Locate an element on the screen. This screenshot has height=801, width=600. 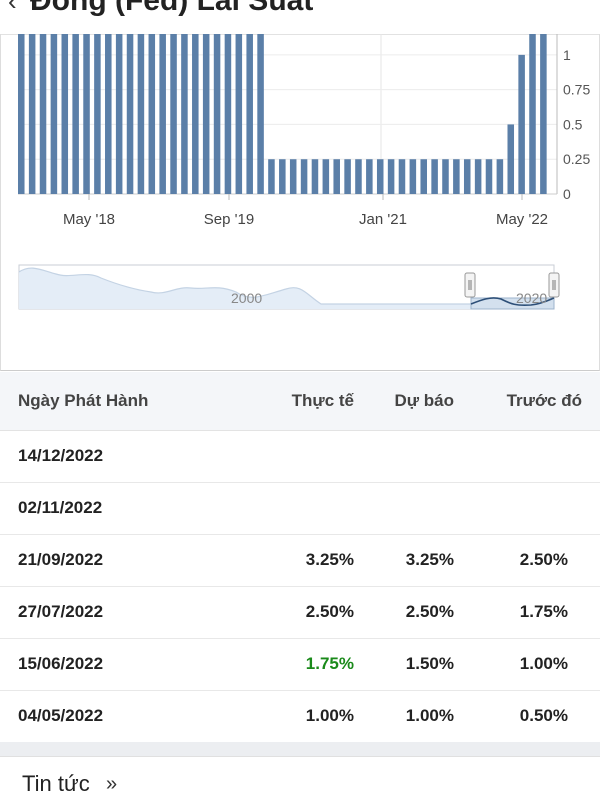
release-date: 15/06/2022 is located at coordinates (61, 663).